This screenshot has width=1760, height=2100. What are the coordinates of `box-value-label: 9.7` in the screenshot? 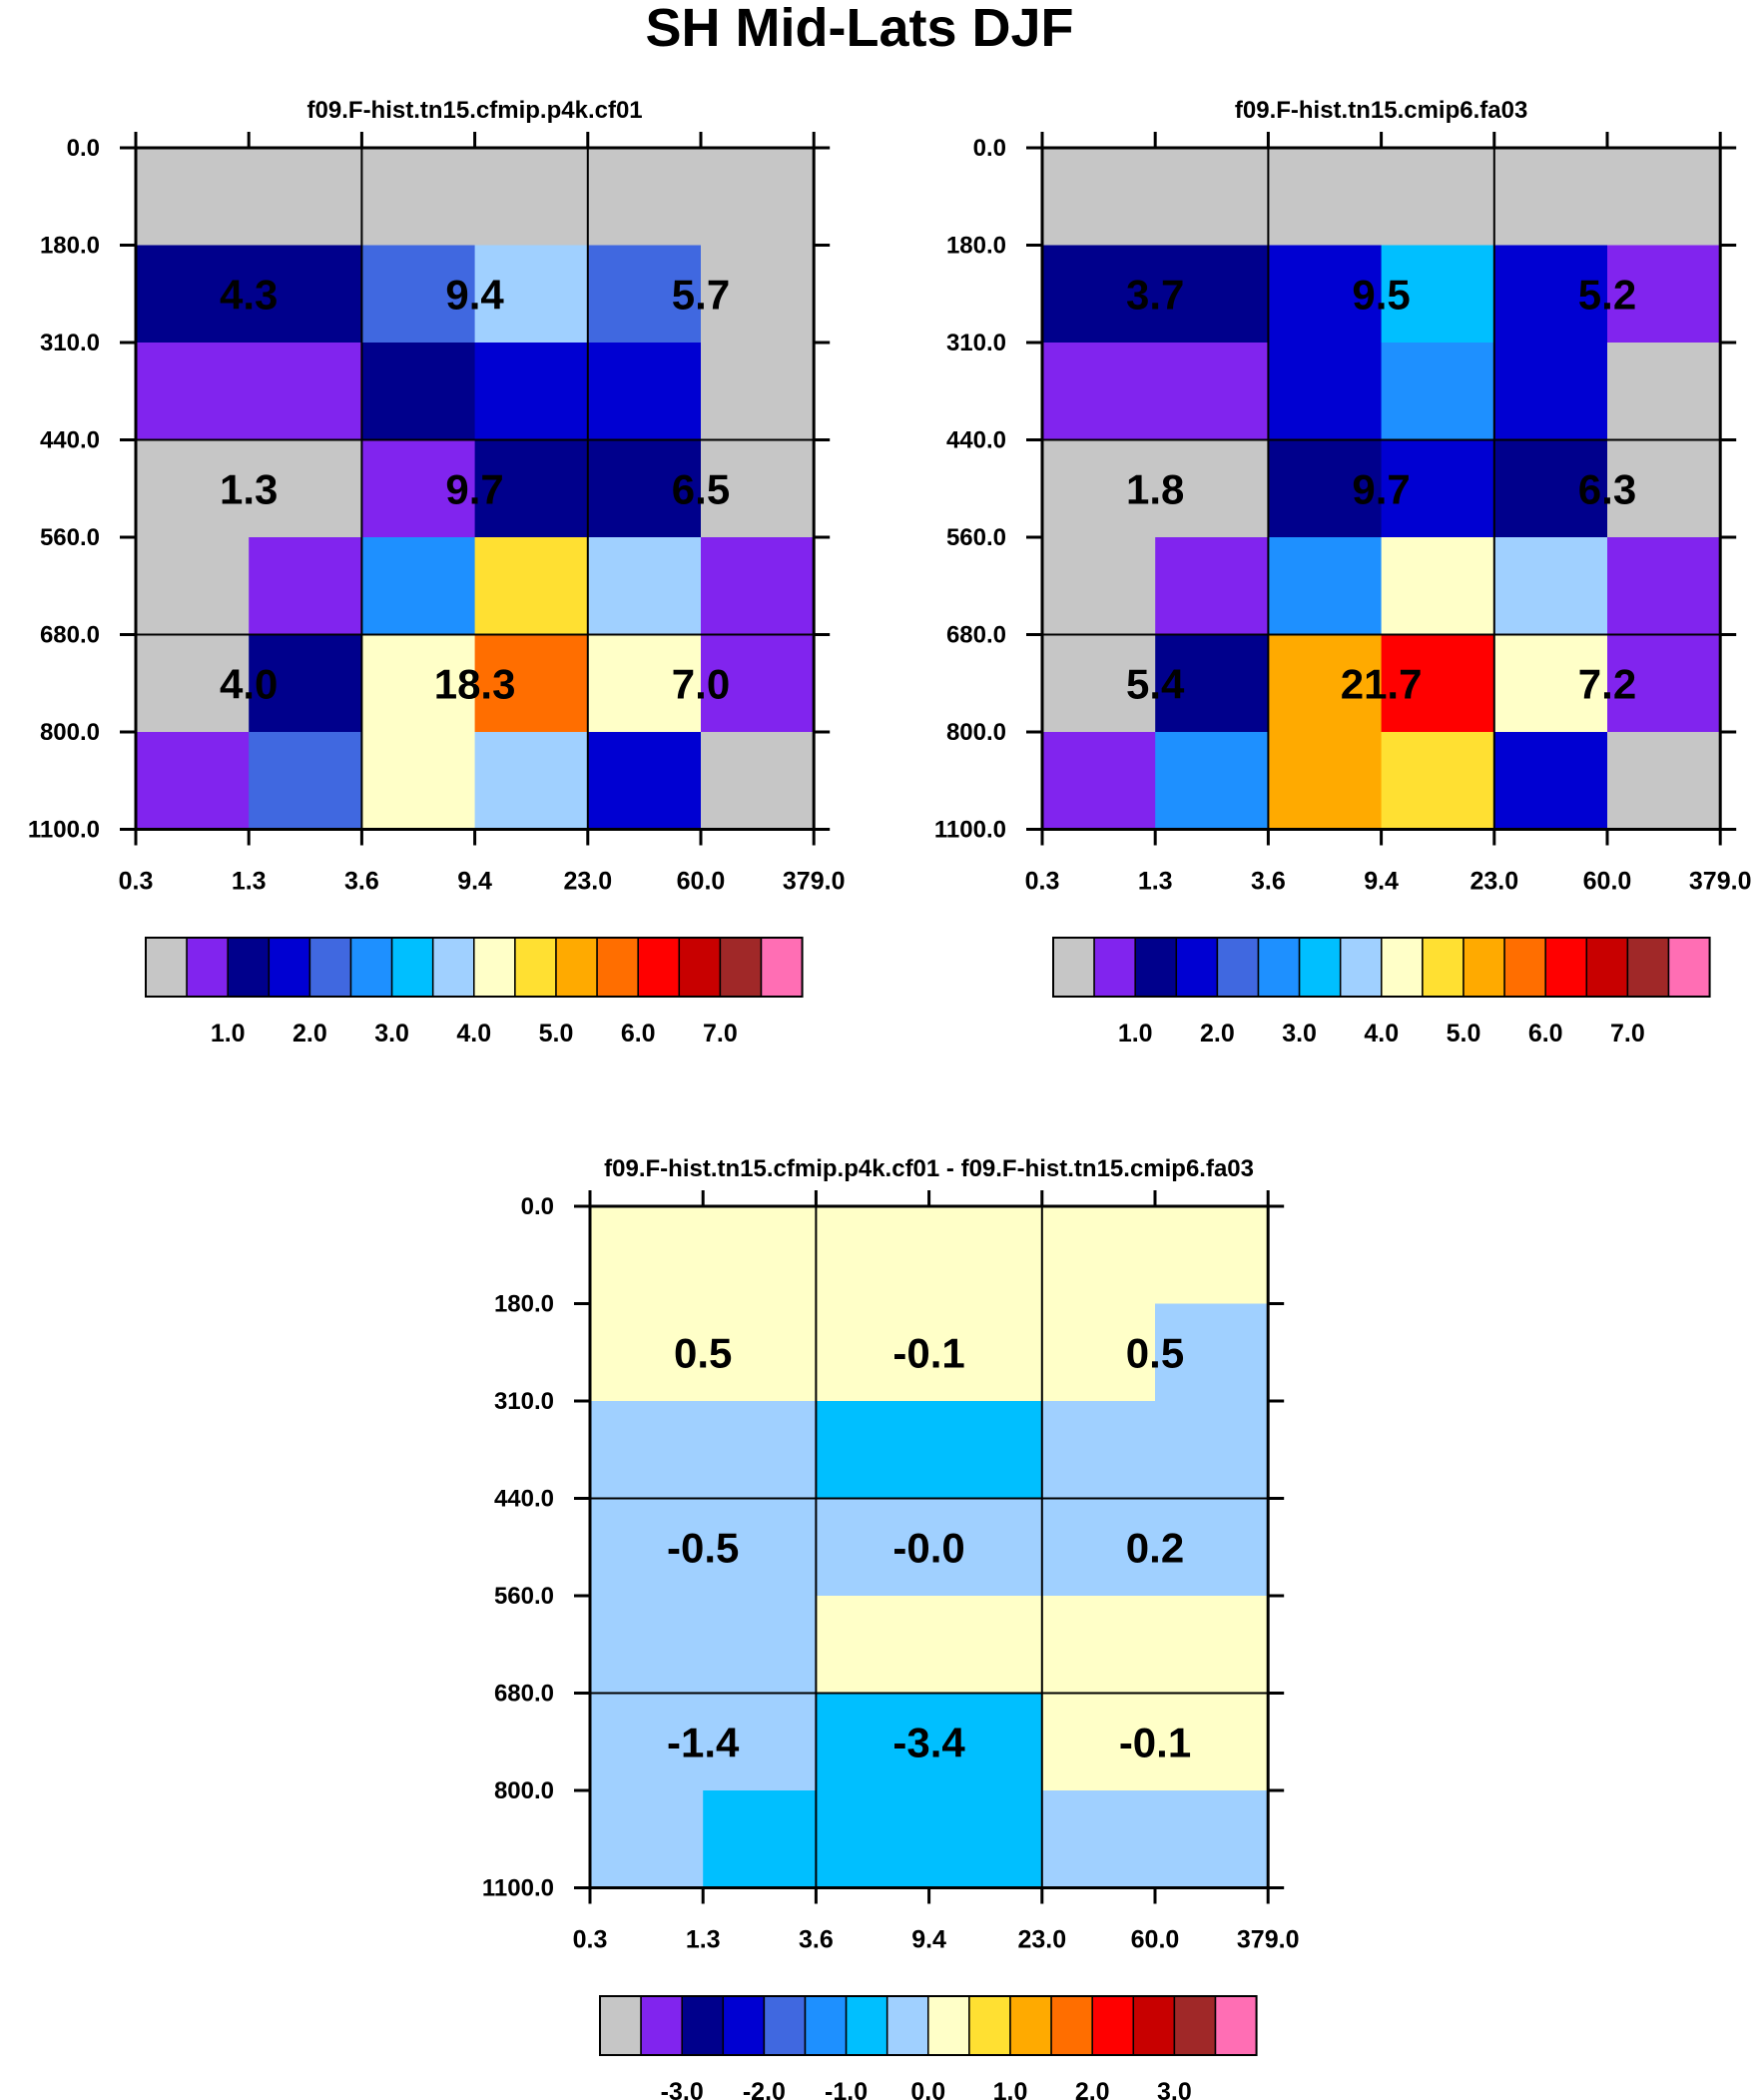 It's located at (1381, 488).